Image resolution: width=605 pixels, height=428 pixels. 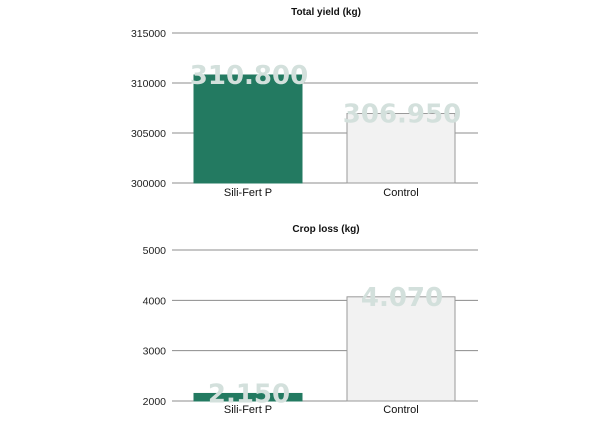 I want to click on y-tick-label: 310000, so click(x=148, y=84).